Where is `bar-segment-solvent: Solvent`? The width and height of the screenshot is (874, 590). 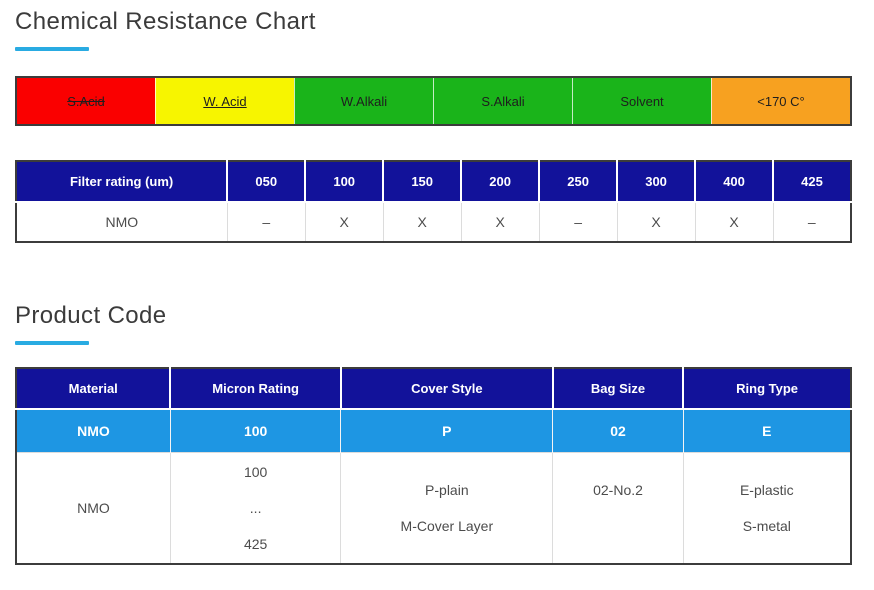 bar-segment-solvent: Solvent is located at coordinates (641, 101).